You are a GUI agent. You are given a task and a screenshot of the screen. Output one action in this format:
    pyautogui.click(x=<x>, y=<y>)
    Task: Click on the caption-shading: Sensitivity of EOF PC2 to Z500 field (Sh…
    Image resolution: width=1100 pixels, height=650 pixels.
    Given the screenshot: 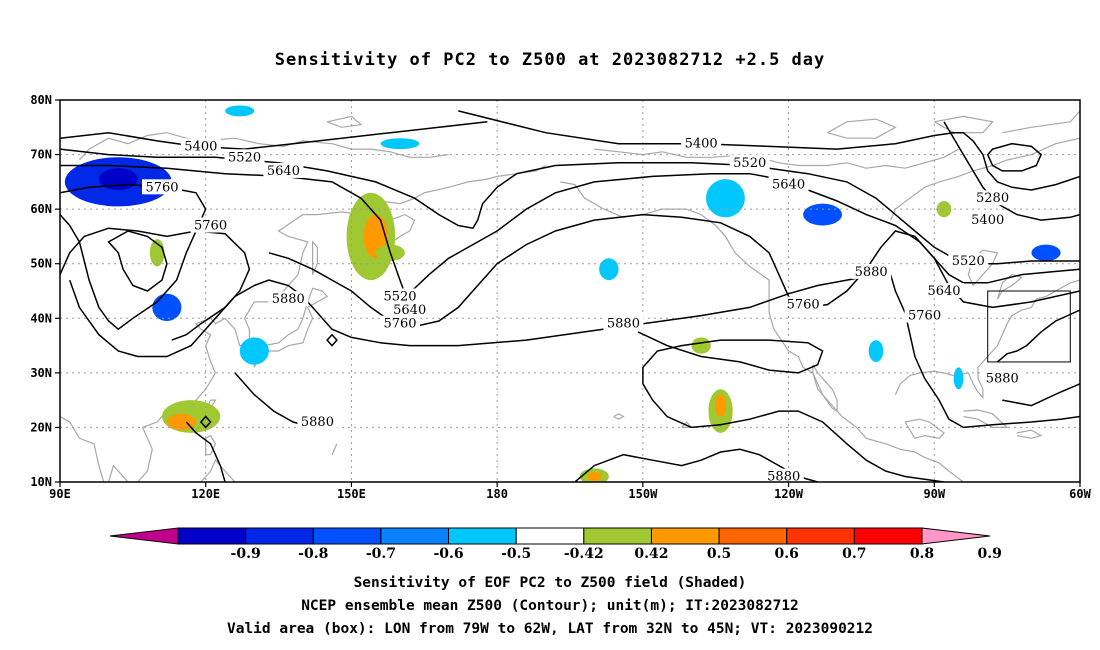 What is the action you would take?
    pyautogui.click(x=550, y=583)
    